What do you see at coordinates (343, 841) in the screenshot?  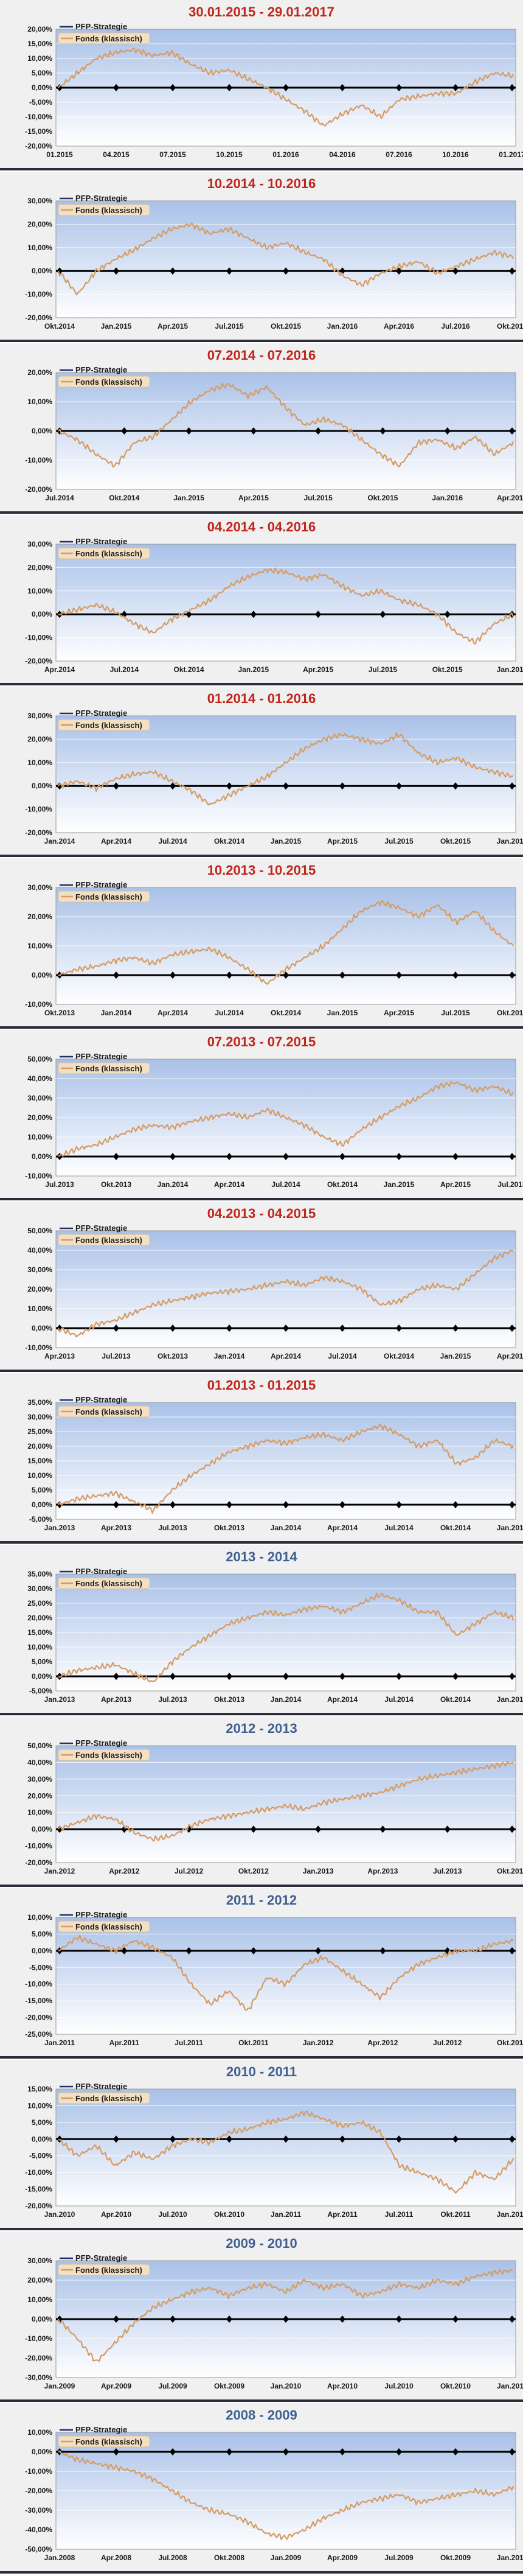 I see `x-tick-label: Apr.2015` at bounding box center [343, 841].